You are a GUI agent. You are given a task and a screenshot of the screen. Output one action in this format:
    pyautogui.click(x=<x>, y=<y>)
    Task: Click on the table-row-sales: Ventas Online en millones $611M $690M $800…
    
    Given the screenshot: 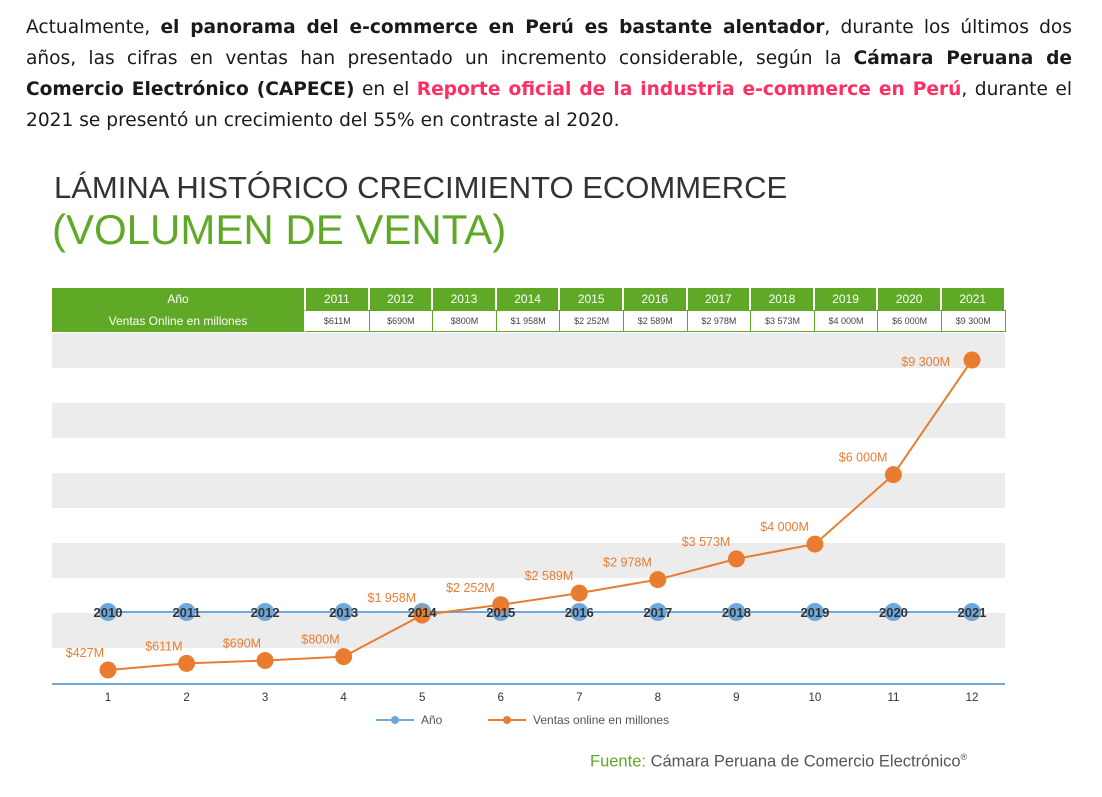 What is the action you would take?
    pyautogui.click(x=529, y=321)
    